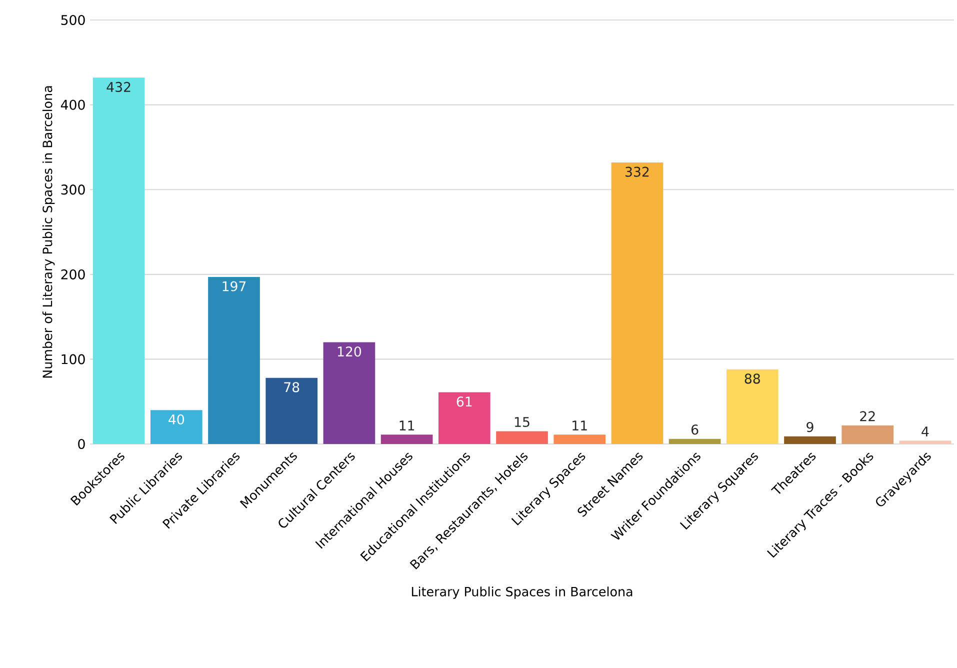  What do you see at coordinates (810, 427) in the screenshot?
I see `data-label: 9` at bounding box center [810, 427].